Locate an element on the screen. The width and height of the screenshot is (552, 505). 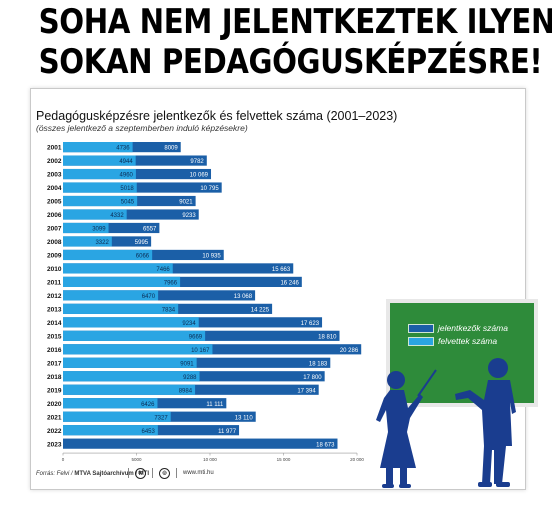
data-label-felvettek: 6453 is located at coordinates (148, 432).